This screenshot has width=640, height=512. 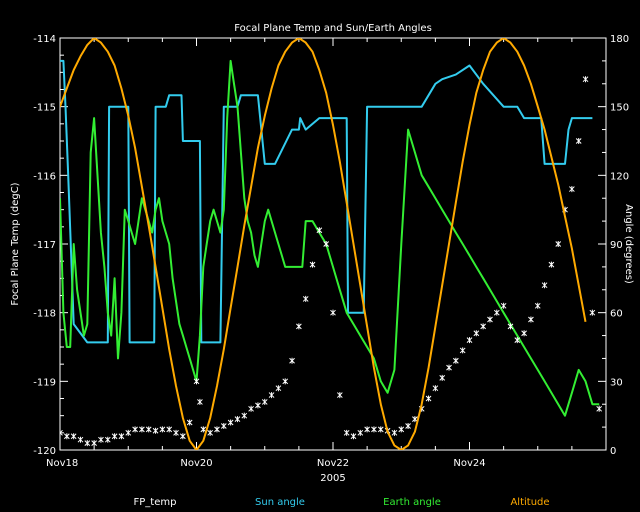 What do you see at coordinates (619, 176) in the screenshot?
I see `right-tick-label: 120` at bounding box center [619, 176].